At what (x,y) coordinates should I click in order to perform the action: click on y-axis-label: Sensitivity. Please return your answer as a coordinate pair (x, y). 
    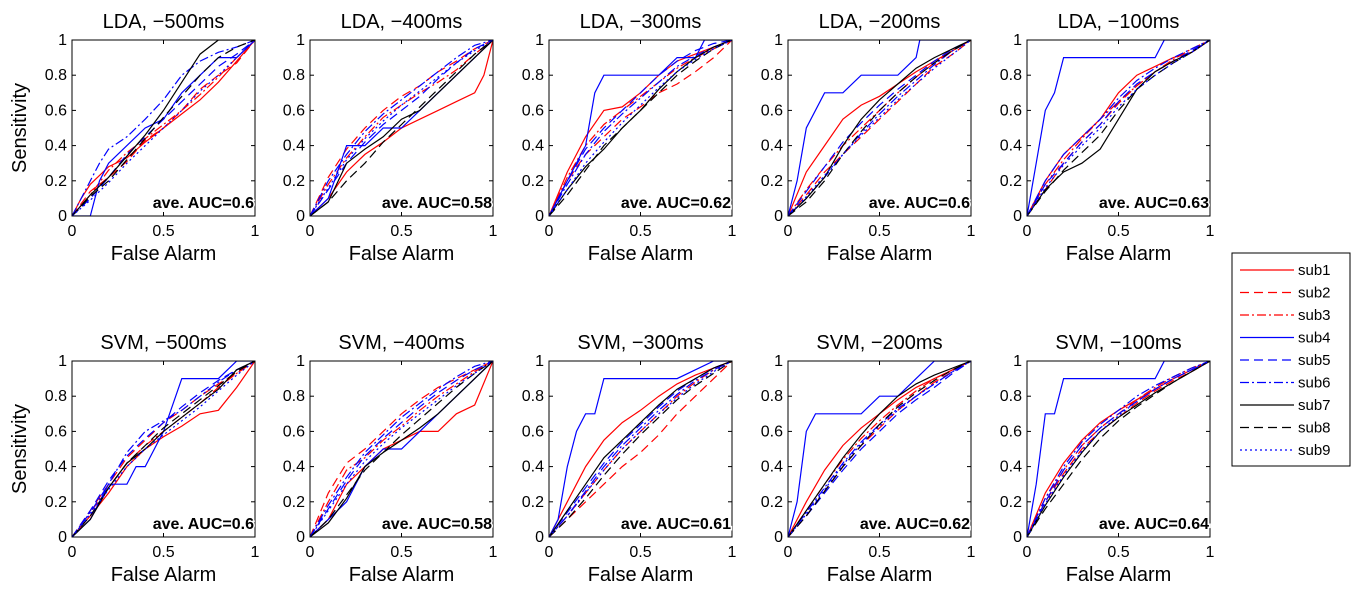
    Looking at the image, I should click on (20, 128).